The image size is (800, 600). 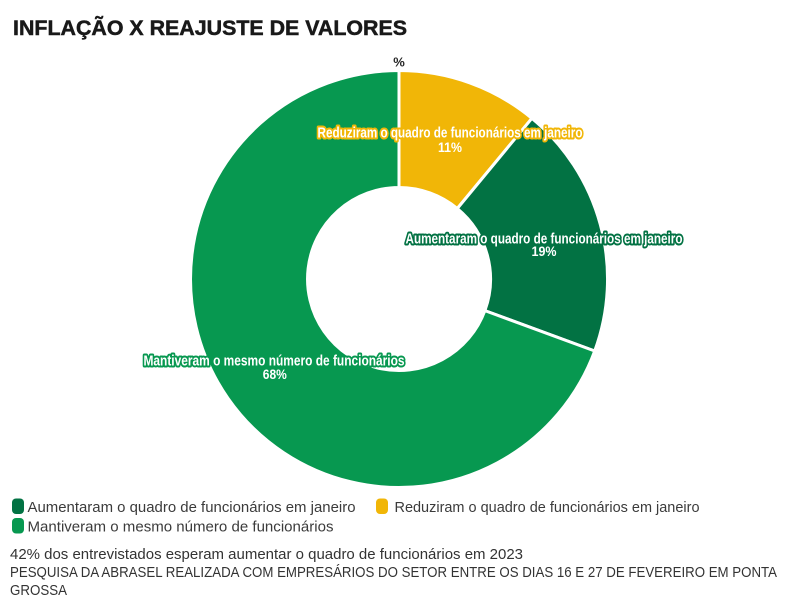 What do you see at coordinates (38, 590) in the screenshot?
I see `svg-text: GROSSA` at bounding box center [38, 590].